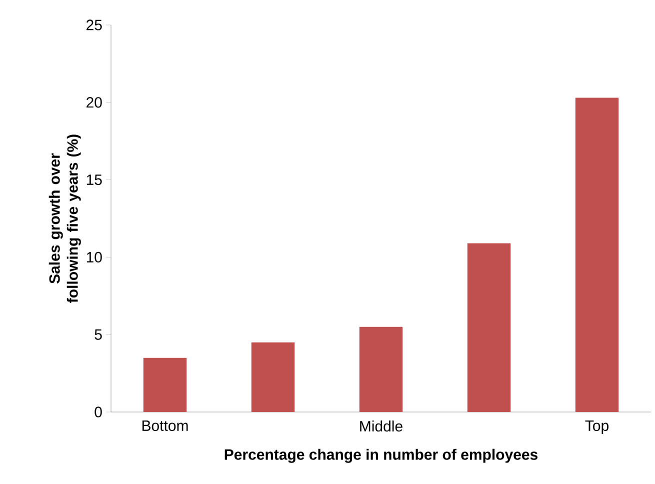  Describe the element at coordinates (94, 25) in the screenshot. I see `y-tick-label: 25` at that location.